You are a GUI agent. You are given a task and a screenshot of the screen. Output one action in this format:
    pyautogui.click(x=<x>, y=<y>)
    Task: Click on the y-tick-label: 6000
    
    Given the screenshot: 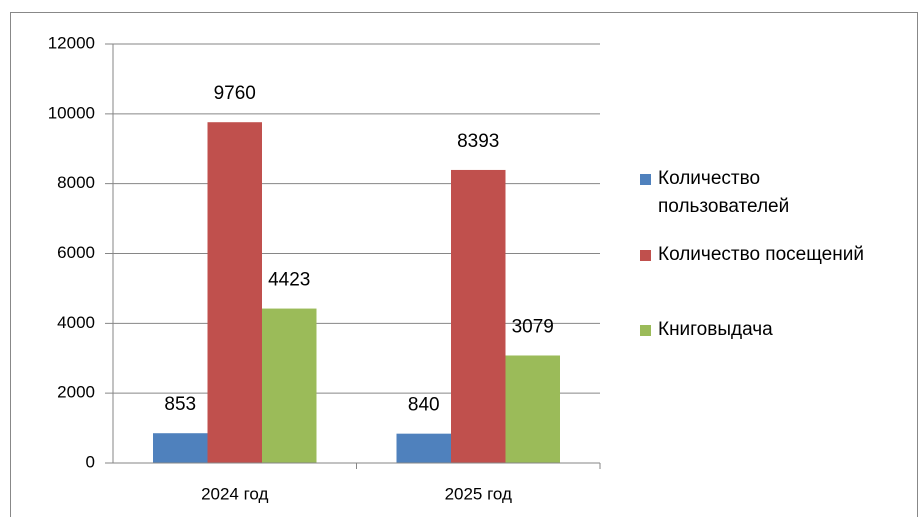 What is the action you would take?
    pyautogui.click(x=76, y=252)
    